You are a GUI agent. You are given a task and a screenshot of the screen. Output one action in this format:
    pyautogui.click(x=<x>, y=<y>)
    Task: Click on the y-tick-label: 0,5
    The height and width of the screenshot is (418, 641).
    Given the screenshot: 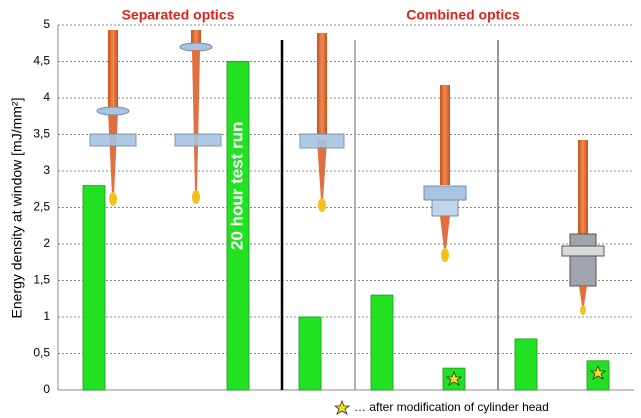 What is the action you would take?
    pyautogui.click(x=41, y=353)
    